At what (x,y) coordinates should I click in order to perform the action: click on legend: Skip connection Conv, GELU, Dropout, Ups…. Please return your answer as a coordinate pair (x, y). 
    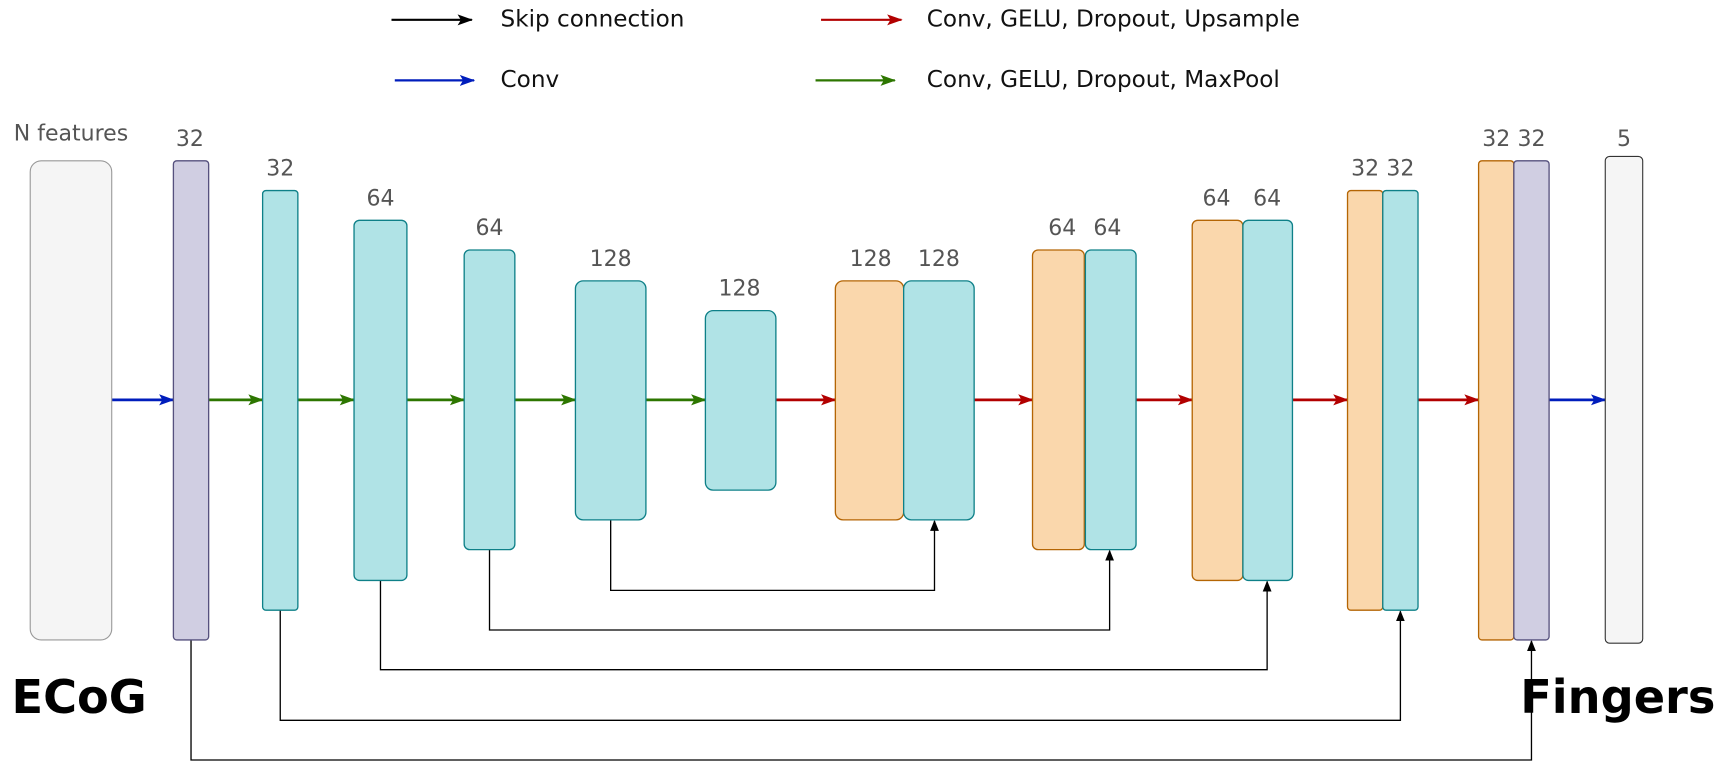
    Looking at the image, I should click on (845, 49).